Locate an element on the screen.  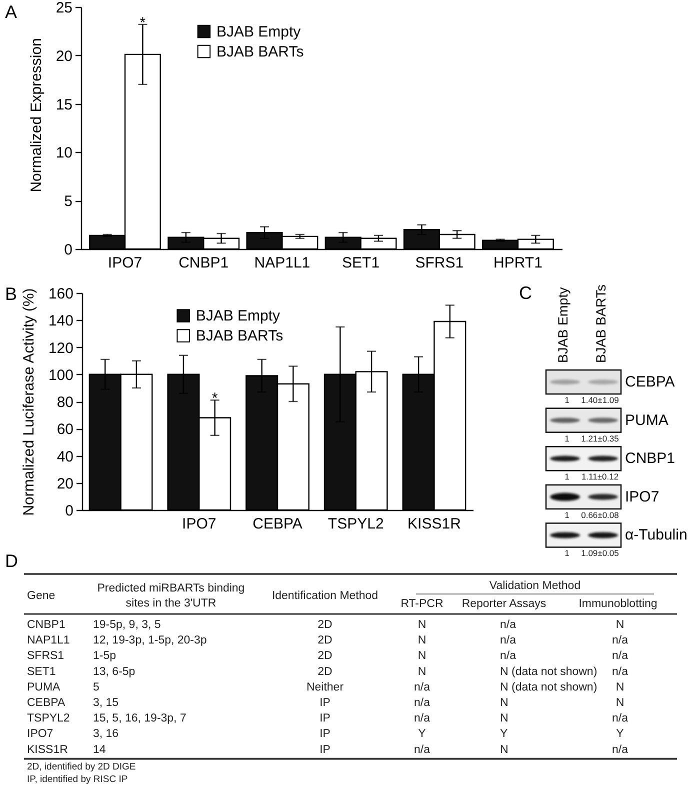
category-label: Reporter Assays is located at coordinates (504, 604).